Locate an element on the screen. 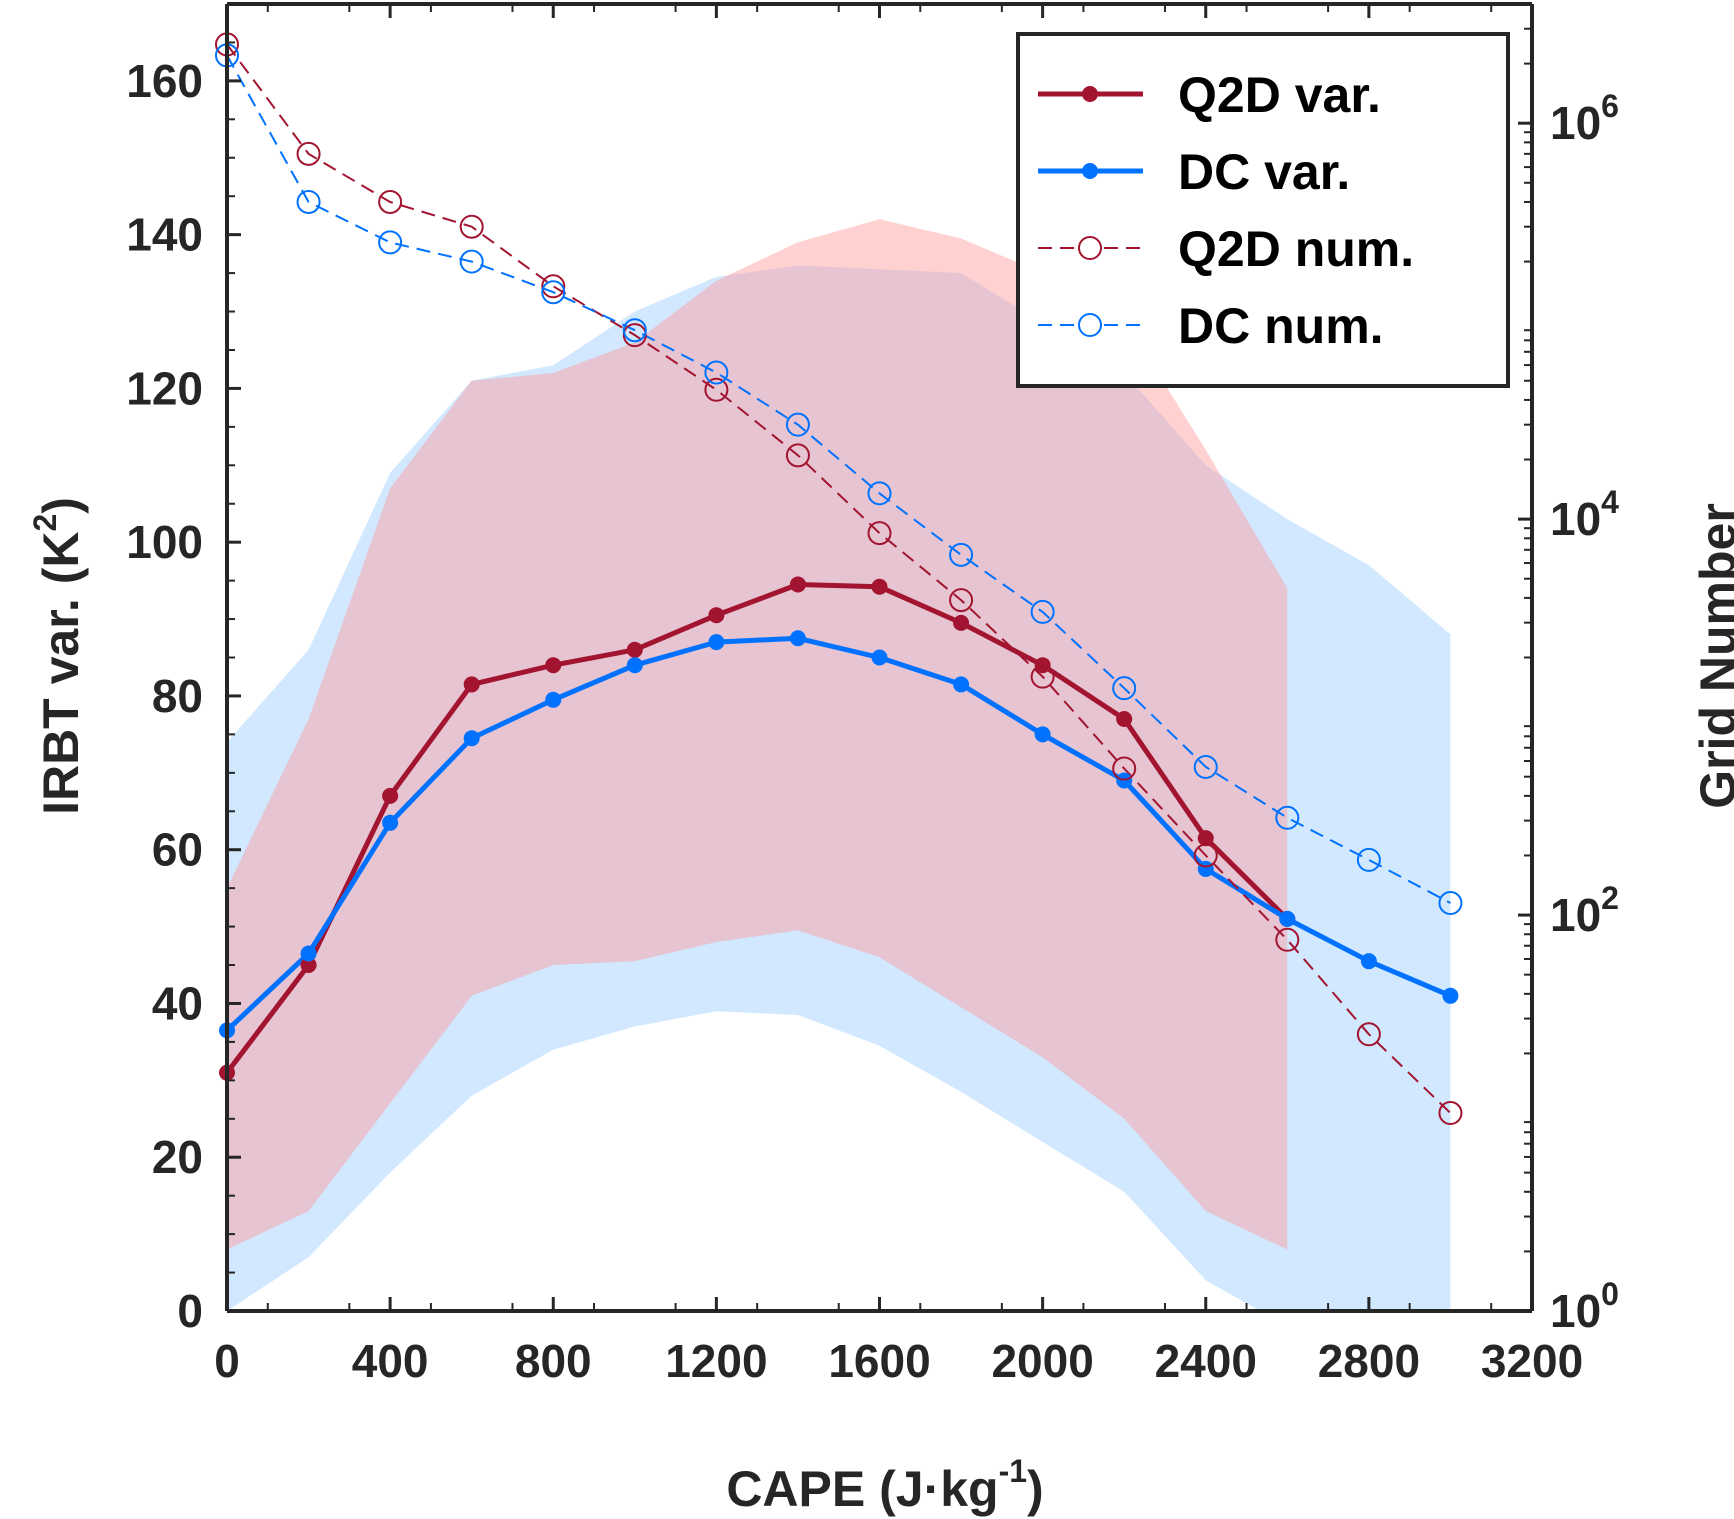 The width and height of the screenshot is (1734, 1519). legend-marker-q2d-var is located at coordinates (1090, 94).